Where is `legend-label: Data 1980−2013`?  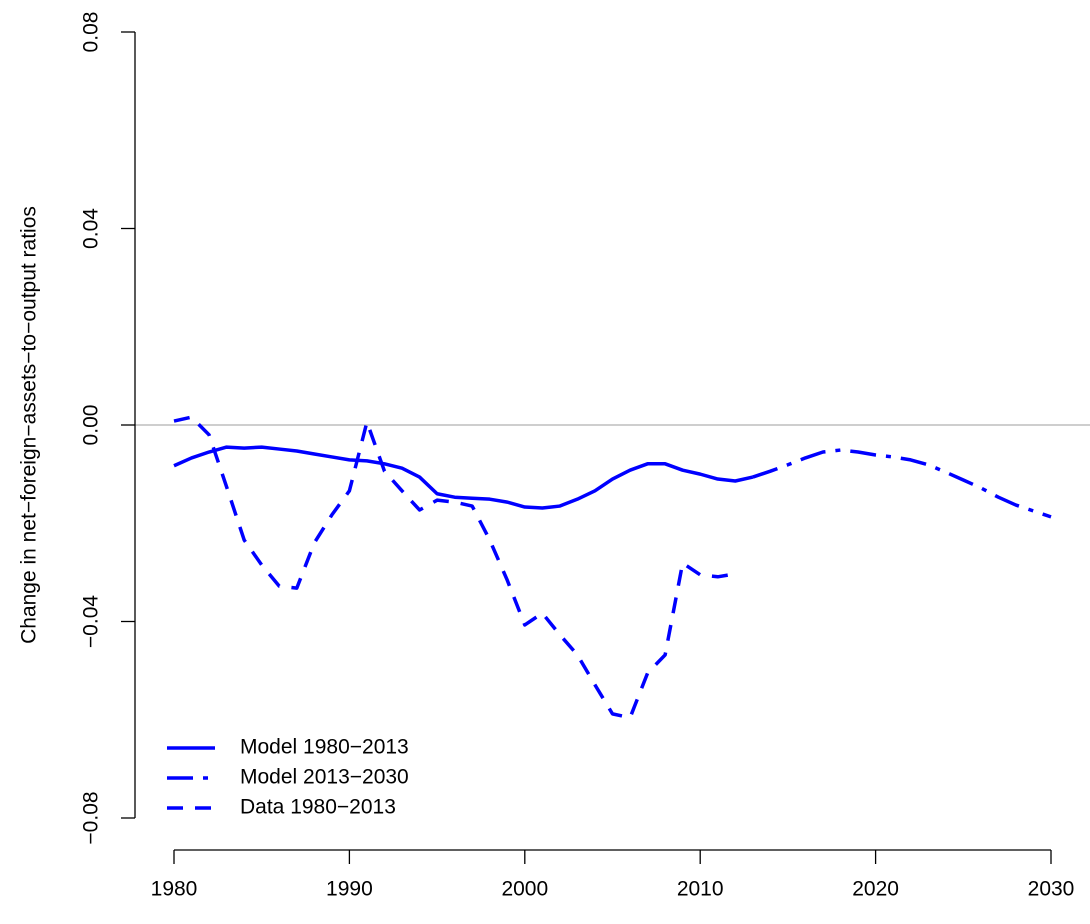 legend-label: Data 1980−2013 is located at coordinates (318, 807).